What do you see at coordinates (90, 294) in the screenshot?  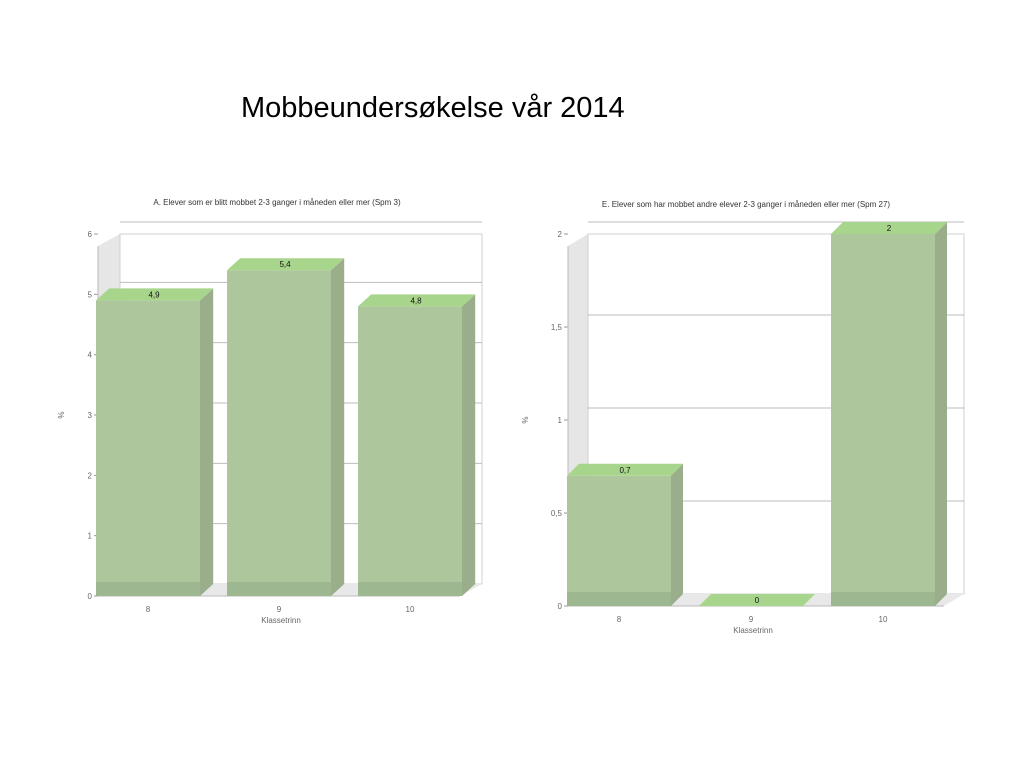 I see `y-tick-label: 5` at bounding box center [90, 294].